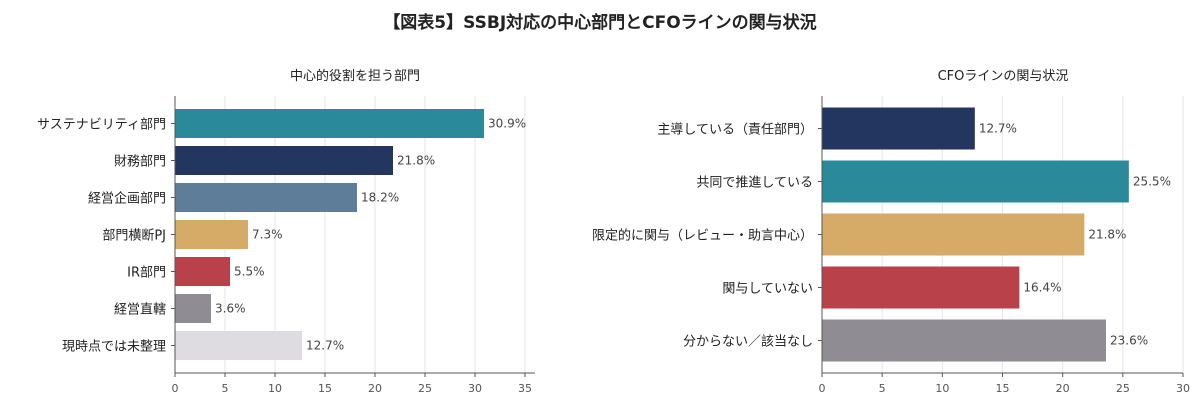 The image size is (1200, 410). I want to click on chart2-xtick-label-5: 20, so click(1063, 388).